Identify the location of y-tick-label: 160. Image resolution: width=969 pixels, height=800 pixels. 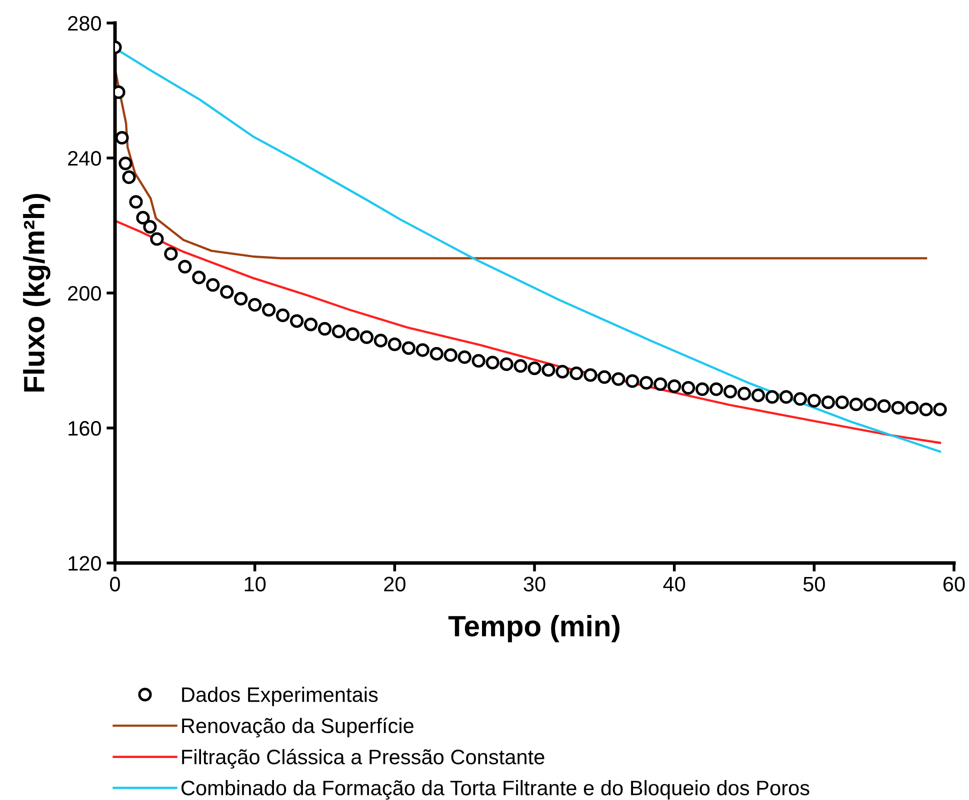
(84, 428).